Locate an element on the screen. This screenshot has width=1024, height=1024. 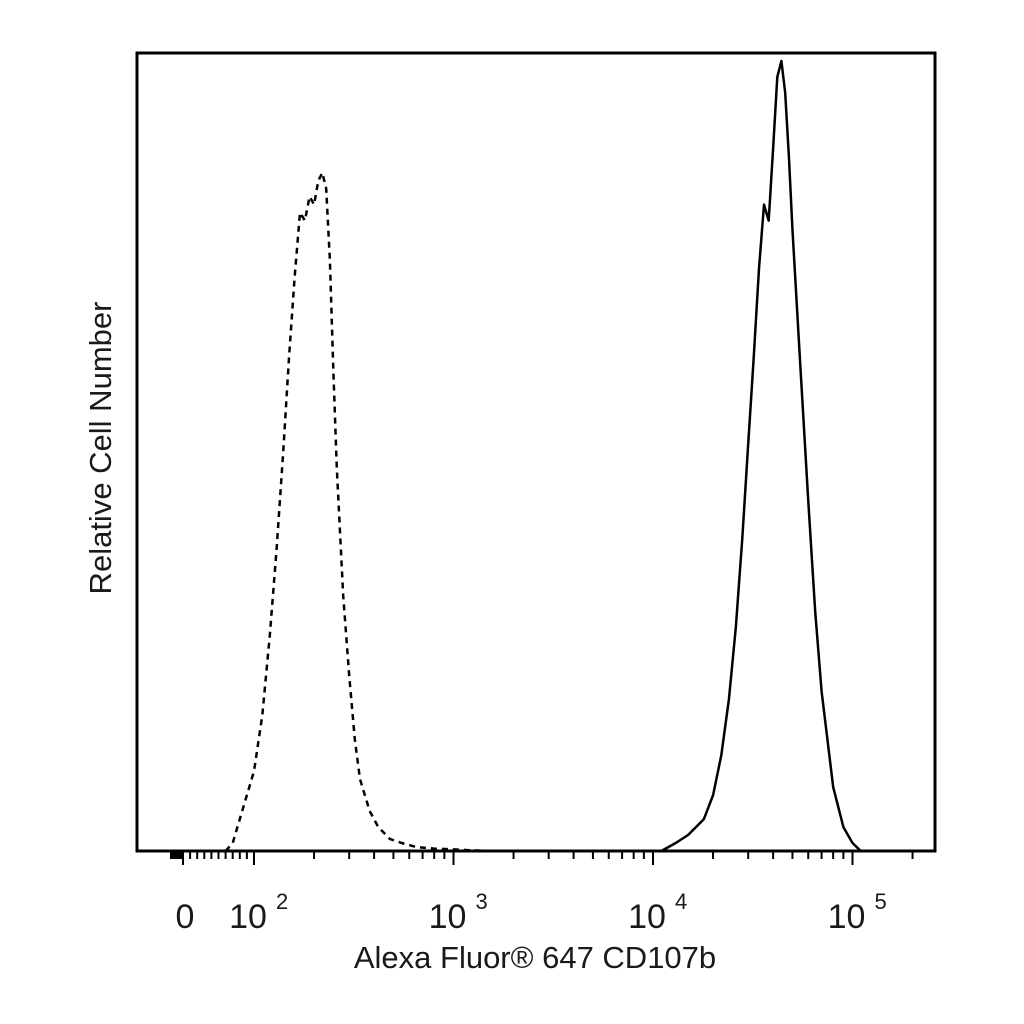
x-tick-label-exponent: 2 is located at coordinates (282, 901).